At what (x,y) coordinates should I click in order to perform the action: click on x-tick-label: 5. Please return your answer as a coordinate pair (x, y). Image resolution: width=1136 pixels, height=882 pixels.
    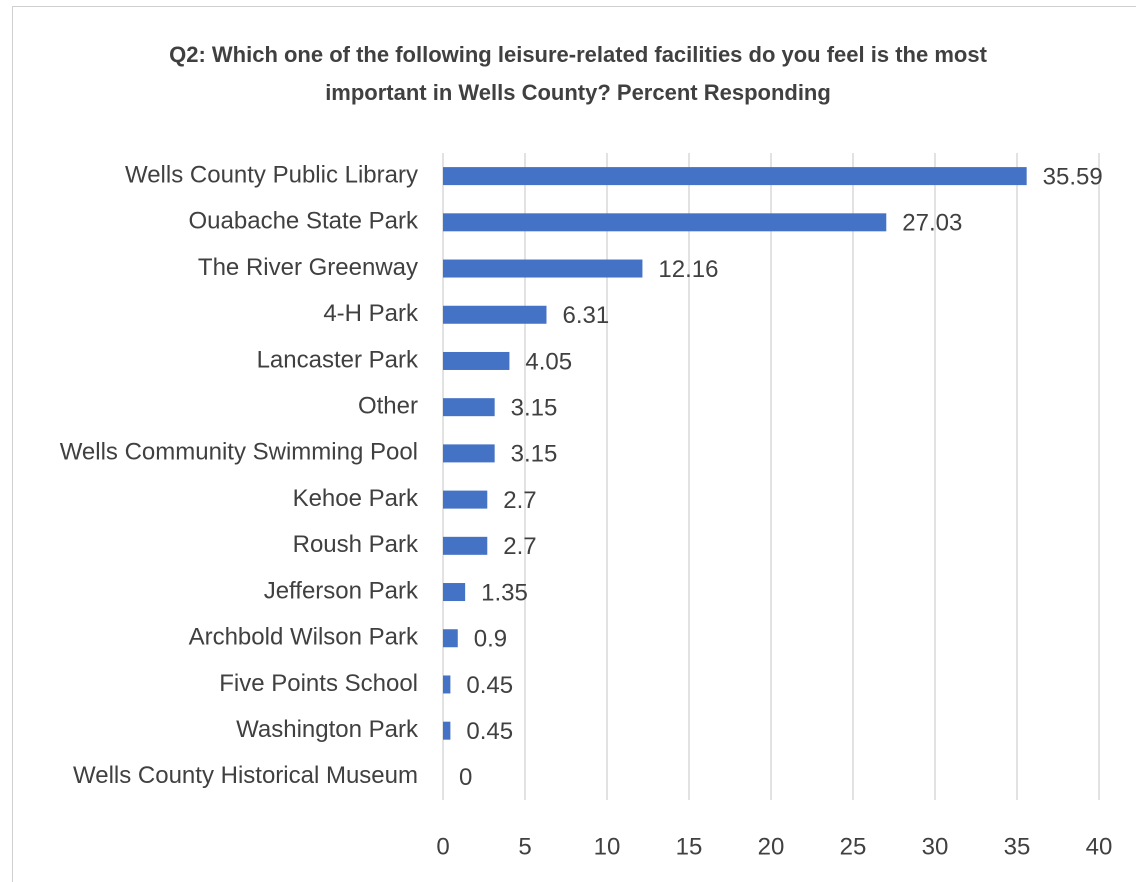
    Looking at the image, I should click on (524, 846).